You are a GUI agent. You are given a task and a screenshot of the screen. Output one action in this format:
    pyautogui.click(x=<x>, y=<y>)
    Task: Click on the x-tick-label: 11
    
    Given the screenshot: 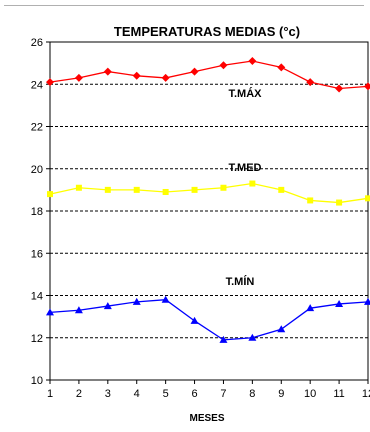 What is the action you would take?
    pyautogui.click(x=338, y=394)
    